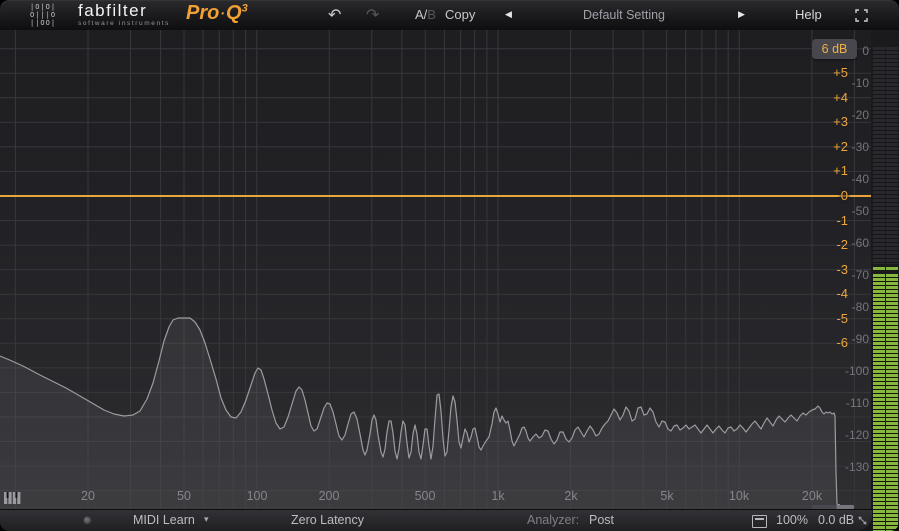 The image size is (899, 531). What do you see at coordinates (43, 15) in the screenshot?
I see `fabfilter-logo-icon: |O|O| O|||O ||OO|` at bounding box center [43, 15].